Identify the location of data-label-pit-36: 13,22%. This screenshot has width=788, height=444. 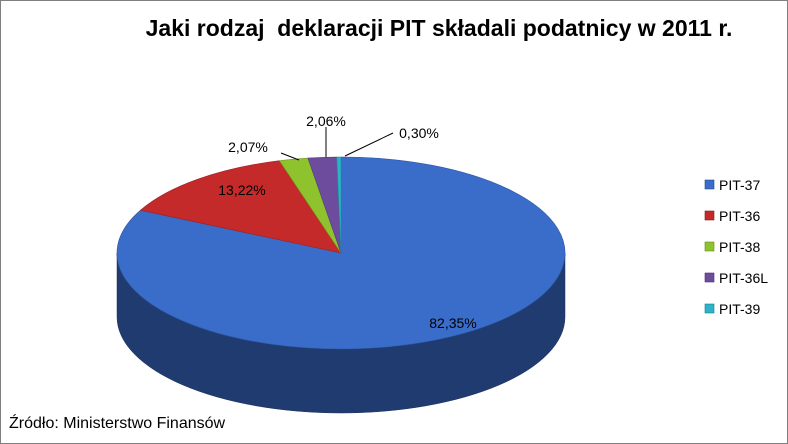
(241, 190).